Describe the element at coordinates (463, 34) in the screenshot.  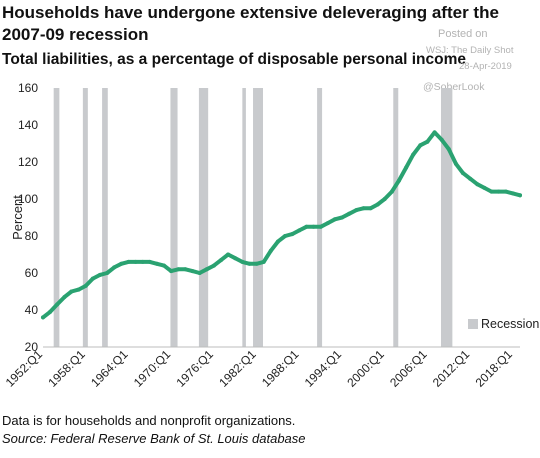
I see `watermark-posted: Posted on` at that location.